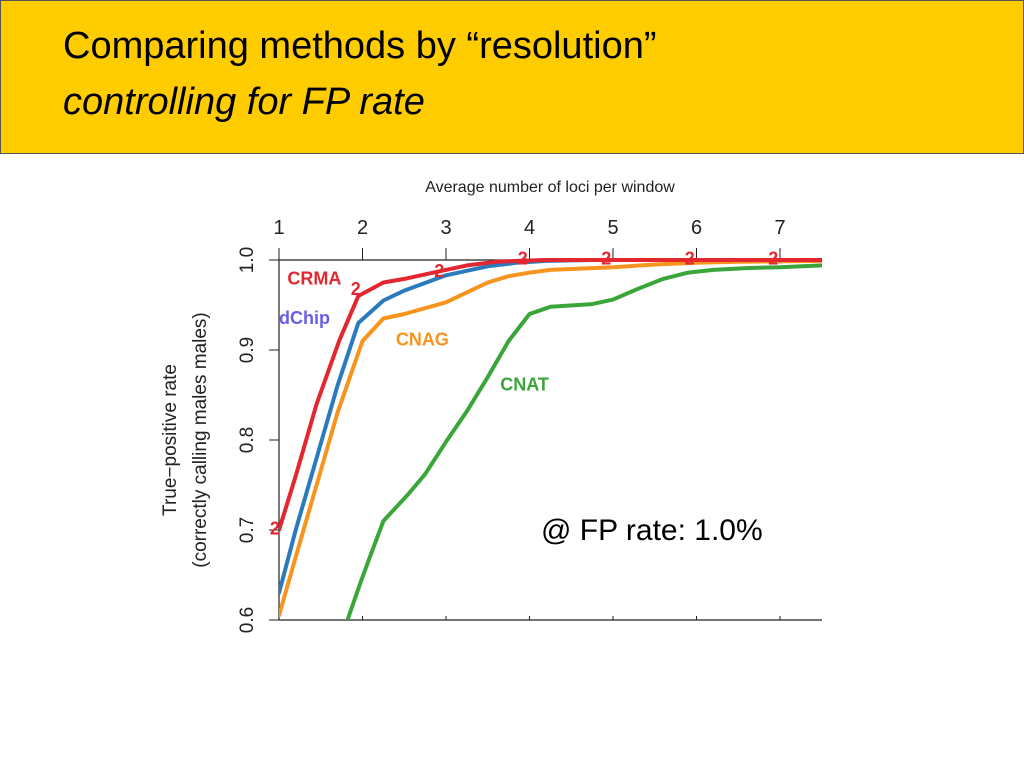 This screenshot has height=768, width=1024. I want to click on x-tick-label: 5, so click(612, 228).